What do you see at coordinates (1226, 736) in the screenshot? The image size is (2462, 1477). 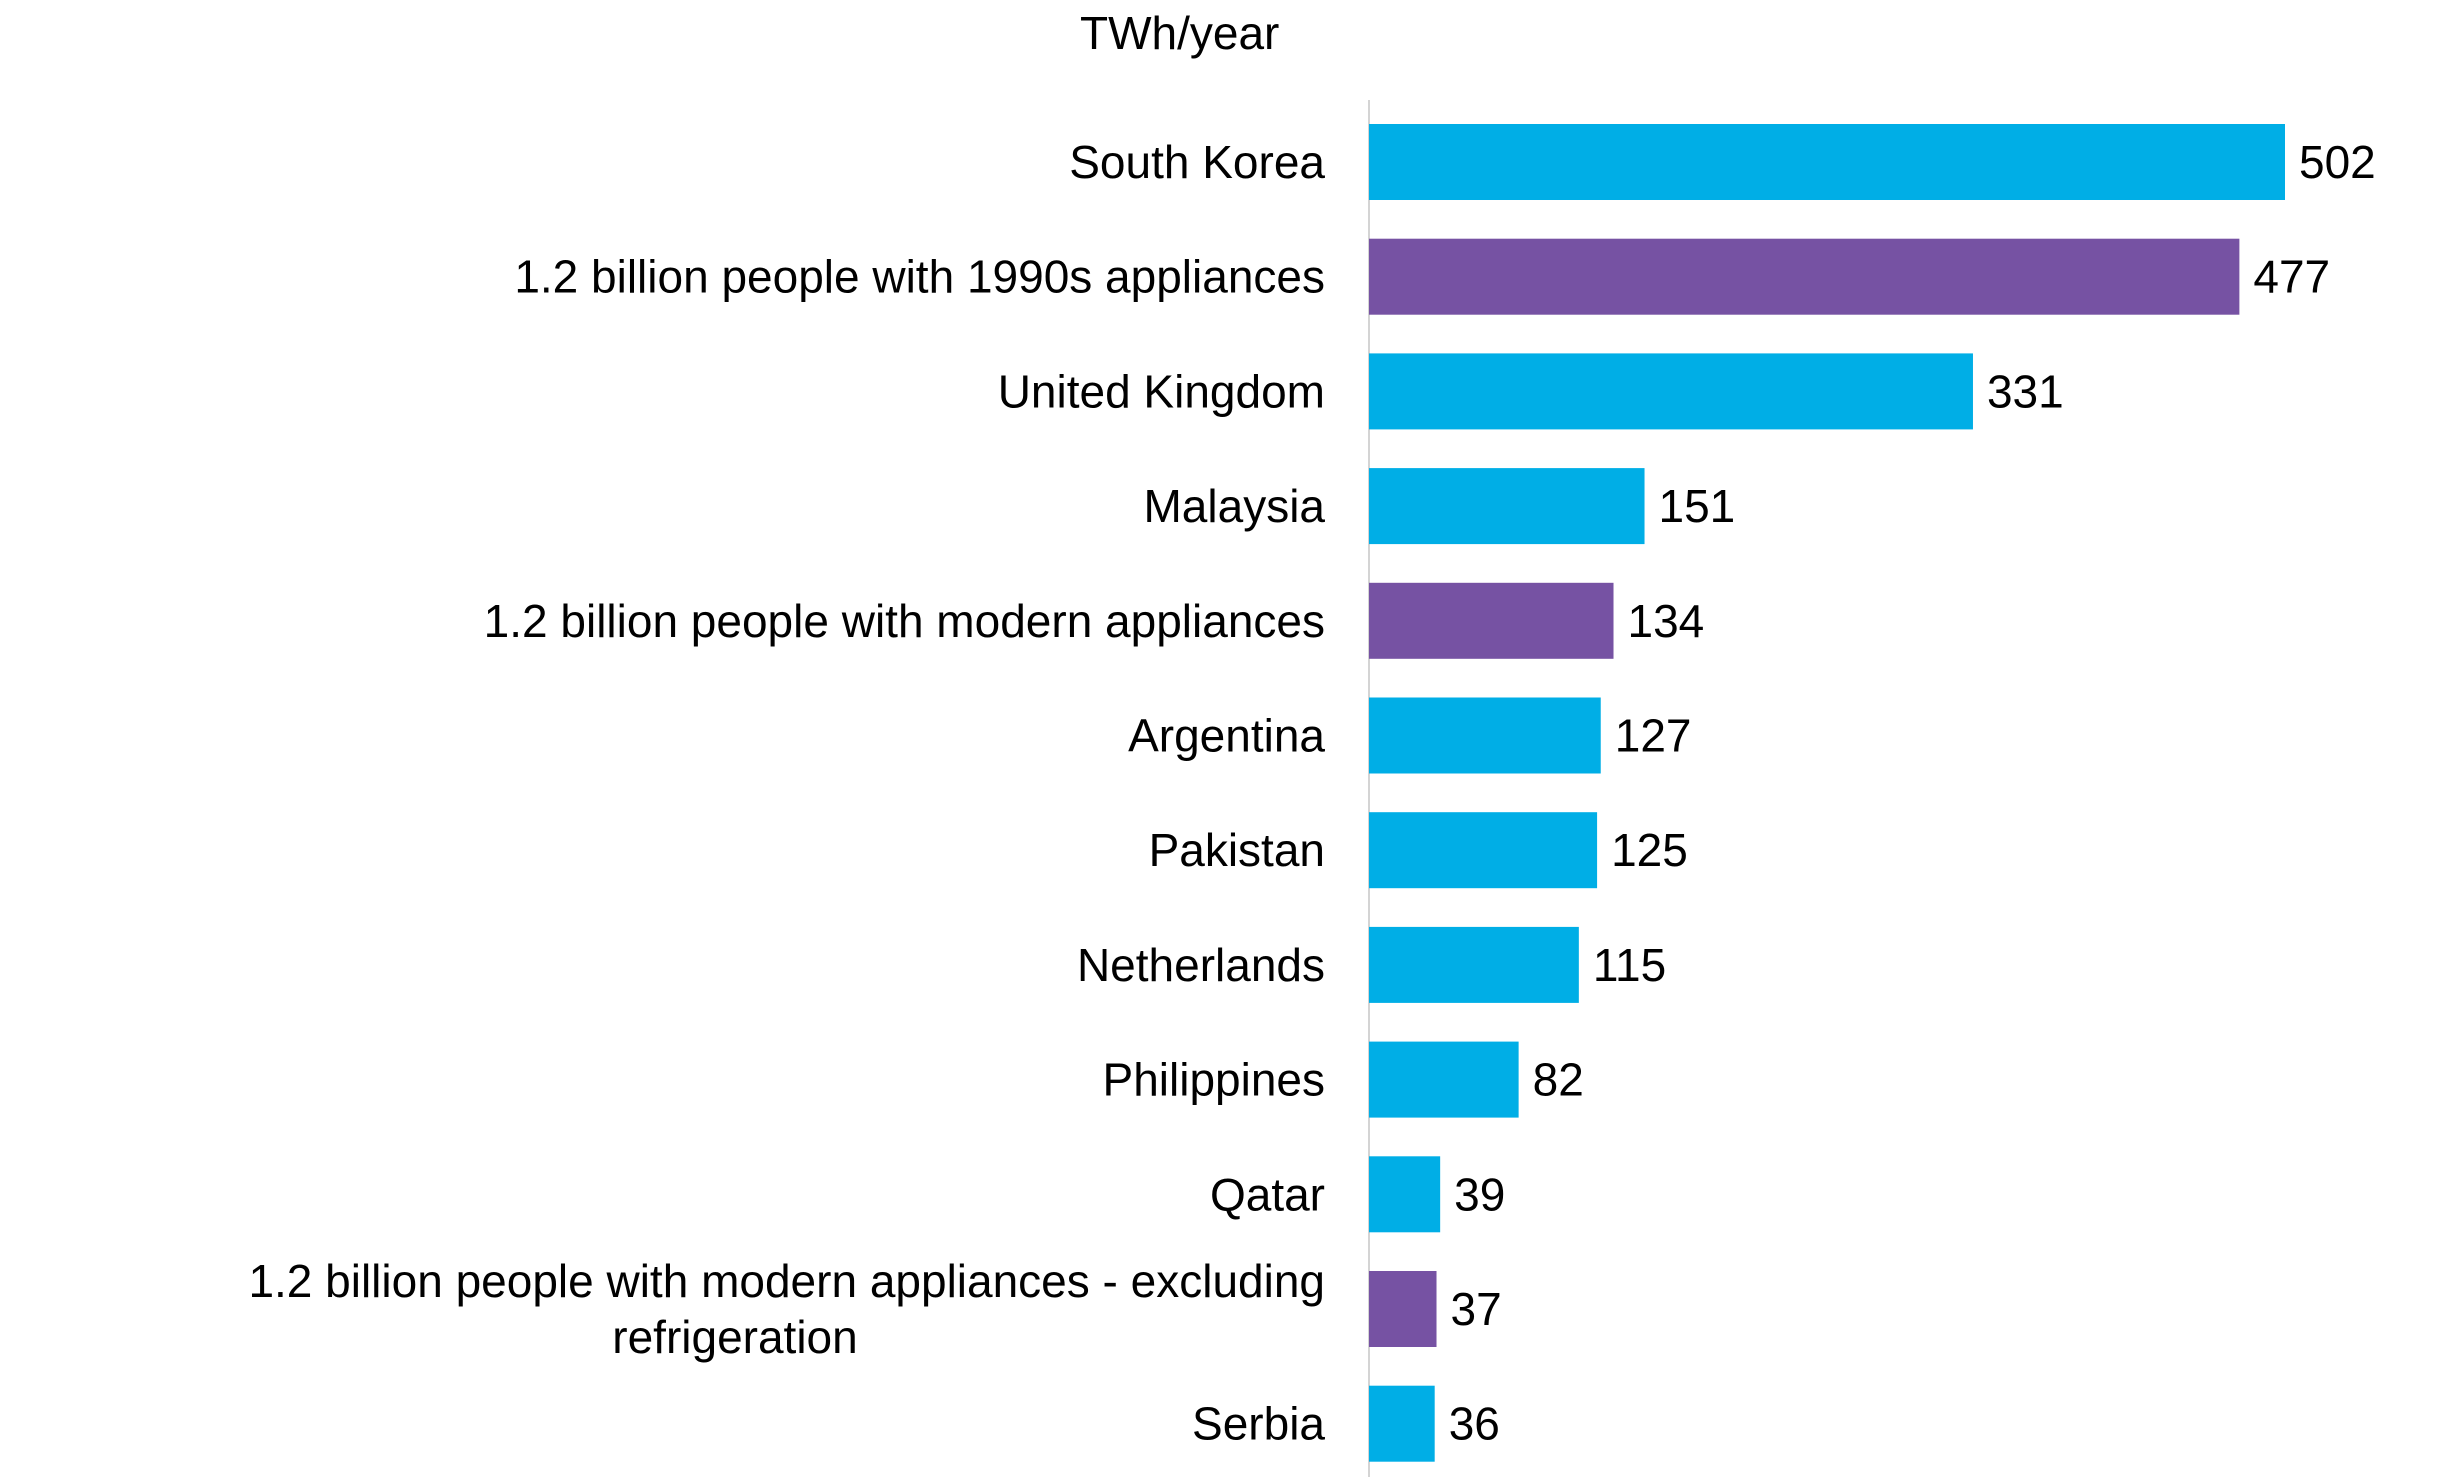 I see `category-label-5: Argentina` at bounding box center [1226, 736].